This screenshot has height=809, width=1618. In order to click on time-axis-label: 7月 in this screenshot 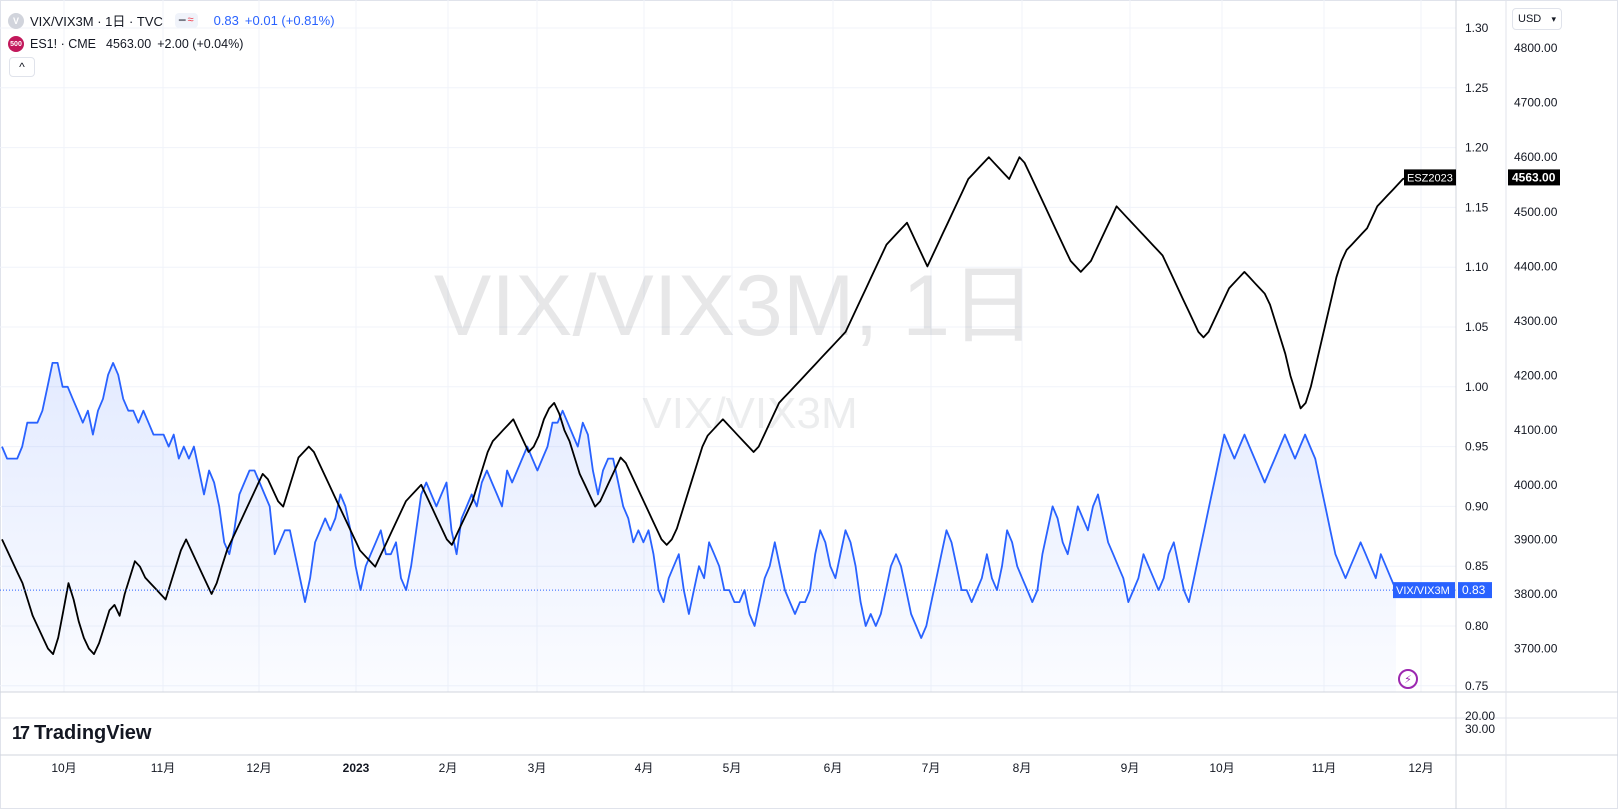, I will do `click(931, 768)`.